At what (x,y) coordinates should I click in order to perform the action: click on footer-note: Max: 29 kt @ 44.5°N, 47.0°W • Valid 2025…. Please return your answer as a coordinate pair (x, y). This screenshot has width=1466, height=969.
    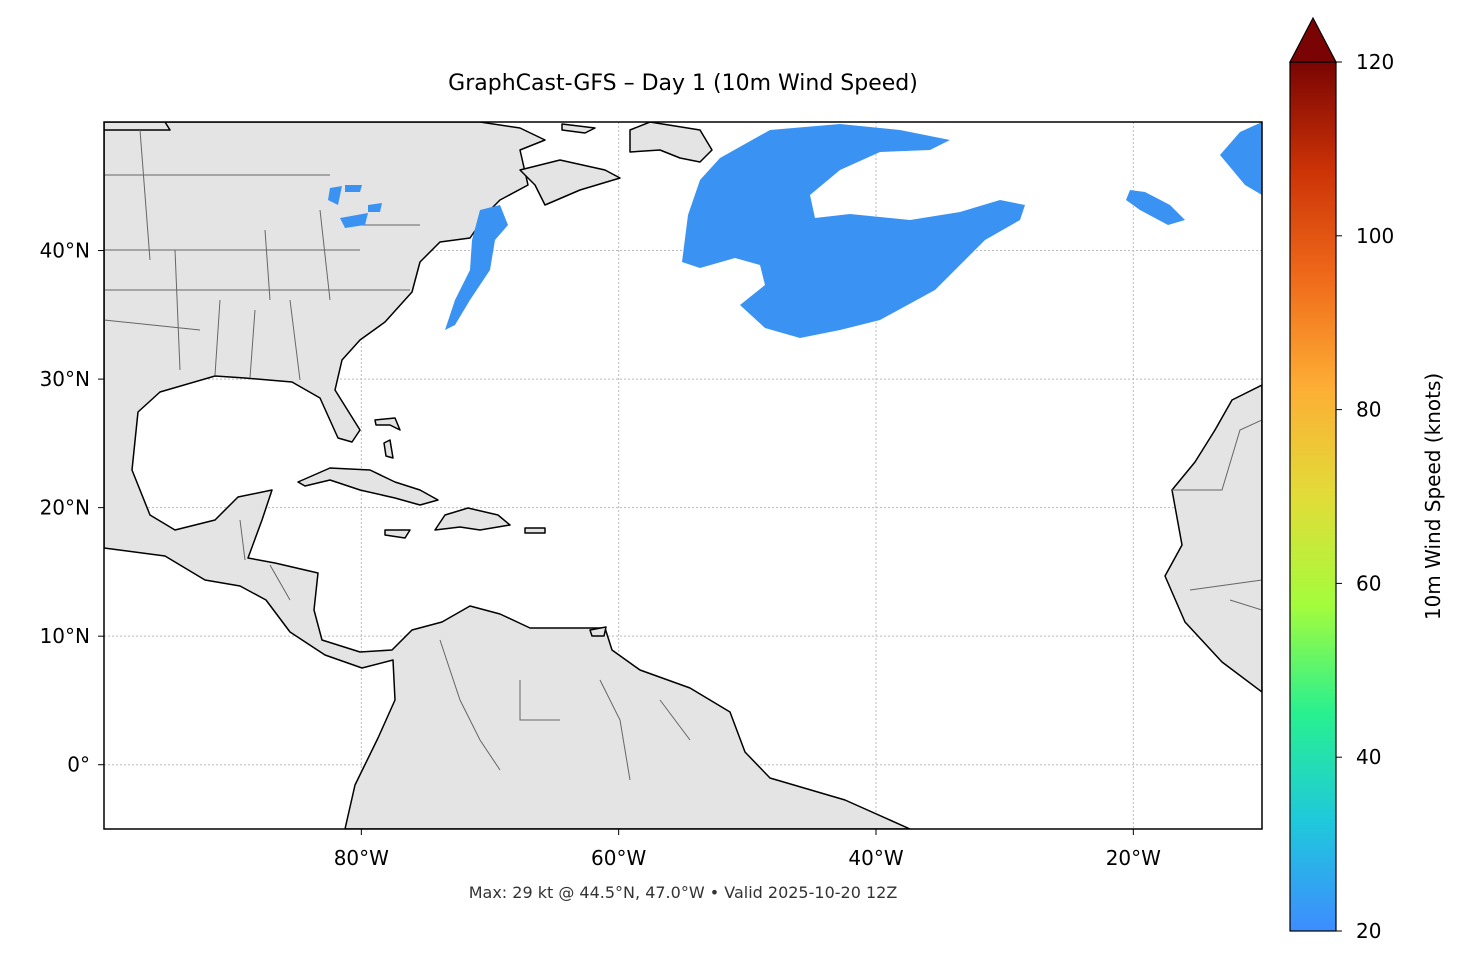
    Looking at the image, I should click on (683, 892).